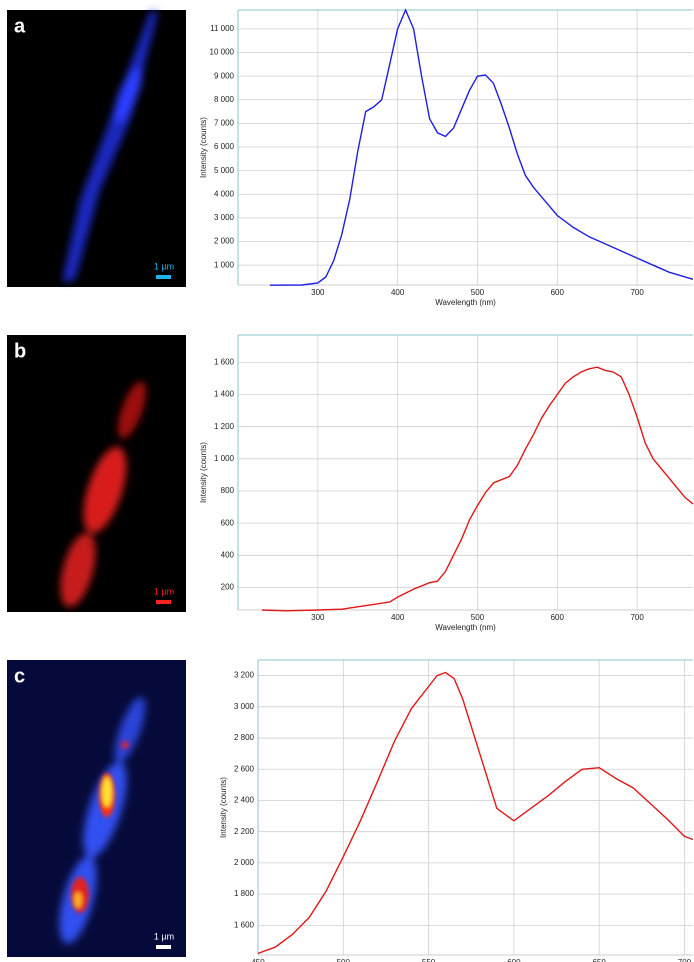  I want to click on y-tick-label: 2 200, so click(244, 831).